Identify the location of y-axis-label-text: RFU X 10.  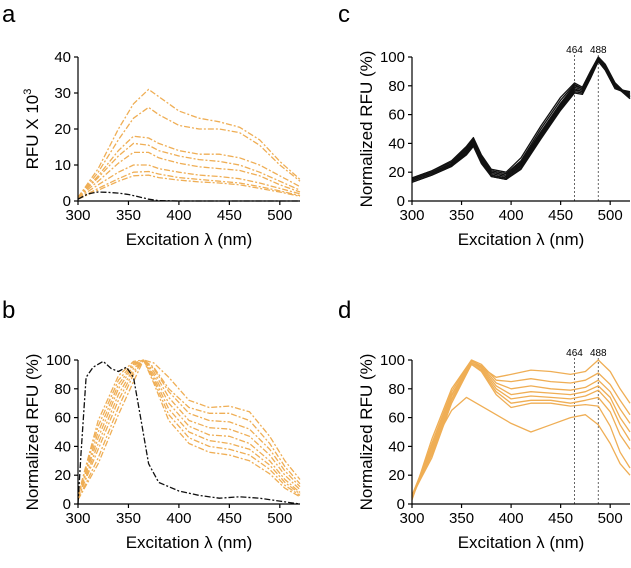
(32, 132).